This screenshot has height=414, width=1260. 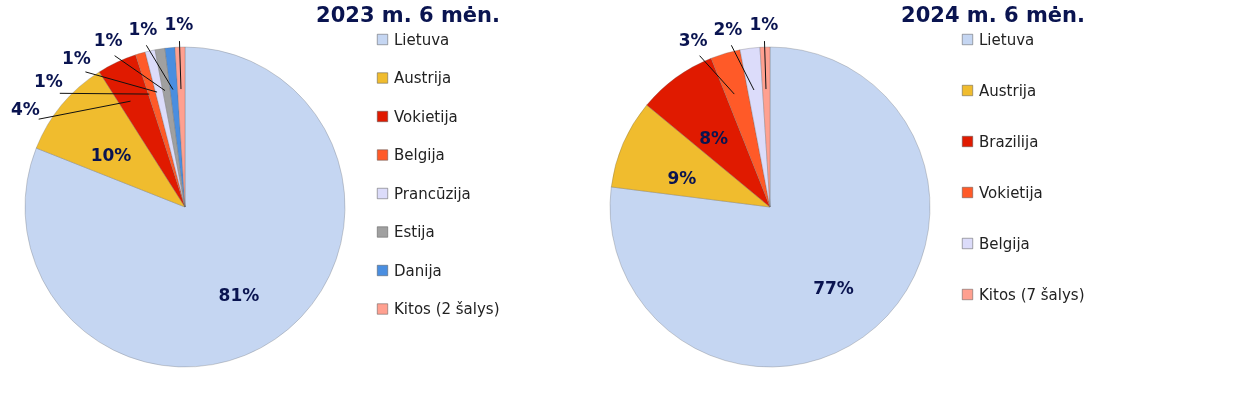 I want to click on data-label: 4%, so click(x=25, y=109).